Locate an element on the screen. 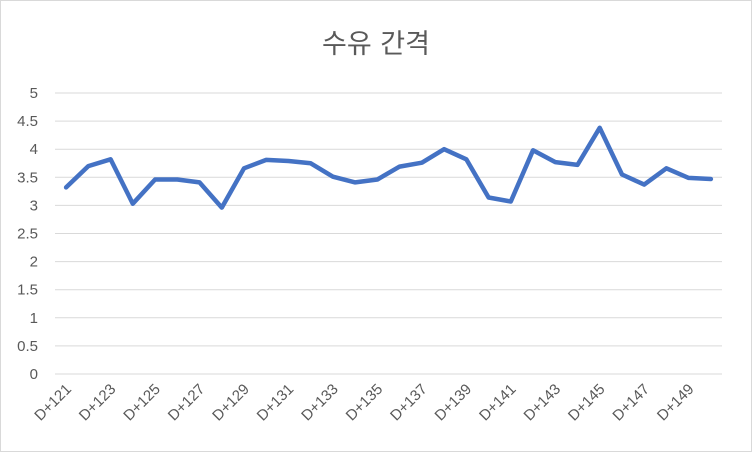 The image size is (752, 452). y-tick-label: 2.5 is located at coordinates (27, 234).